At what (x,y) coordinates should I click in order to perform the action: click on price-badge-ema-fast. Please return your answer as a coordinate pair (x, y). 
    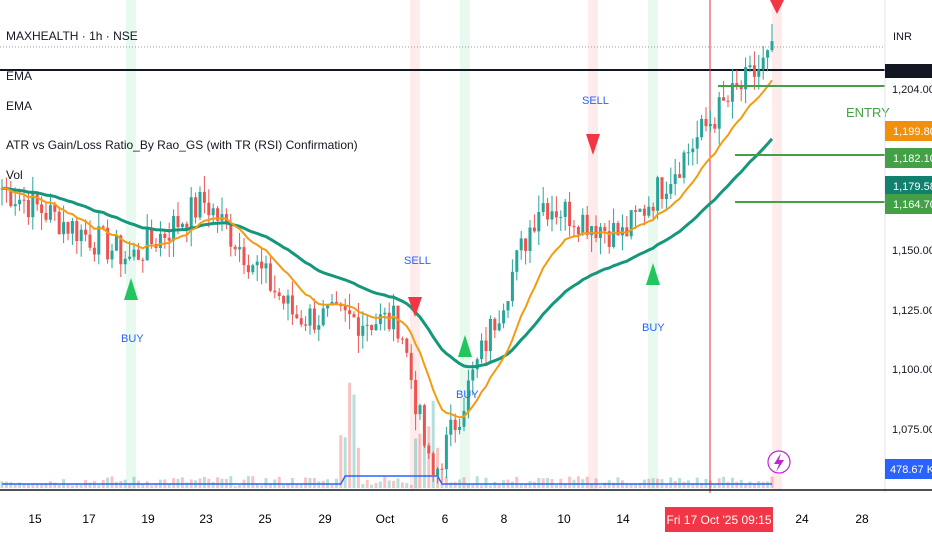
    Looking at the image, I should click on (908, 131).